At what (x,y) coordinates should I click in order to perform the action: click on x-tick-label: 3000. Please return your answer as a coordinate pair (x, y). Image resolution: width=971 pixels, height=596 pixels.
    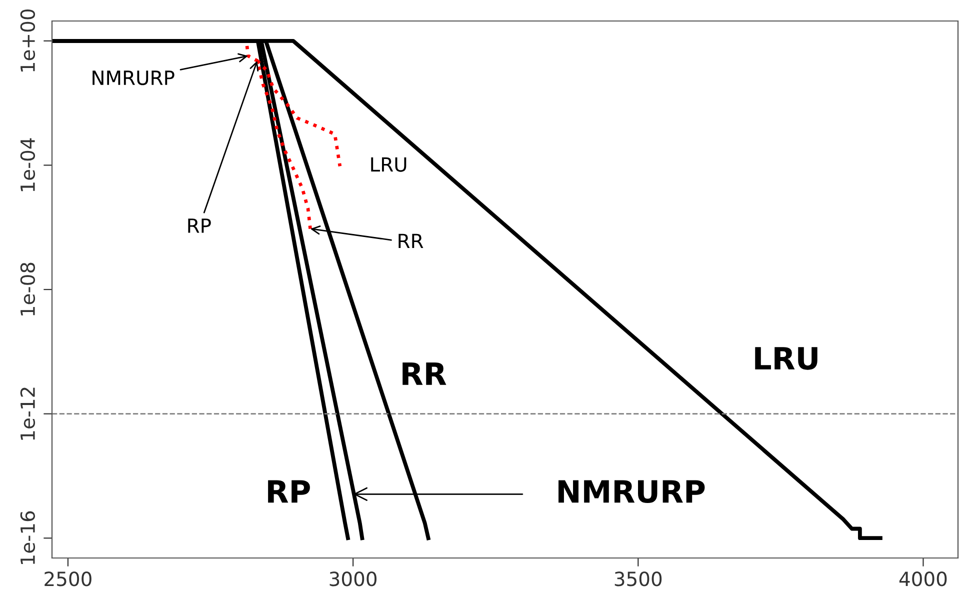
    Looking at the image, I should click on (353, 579).